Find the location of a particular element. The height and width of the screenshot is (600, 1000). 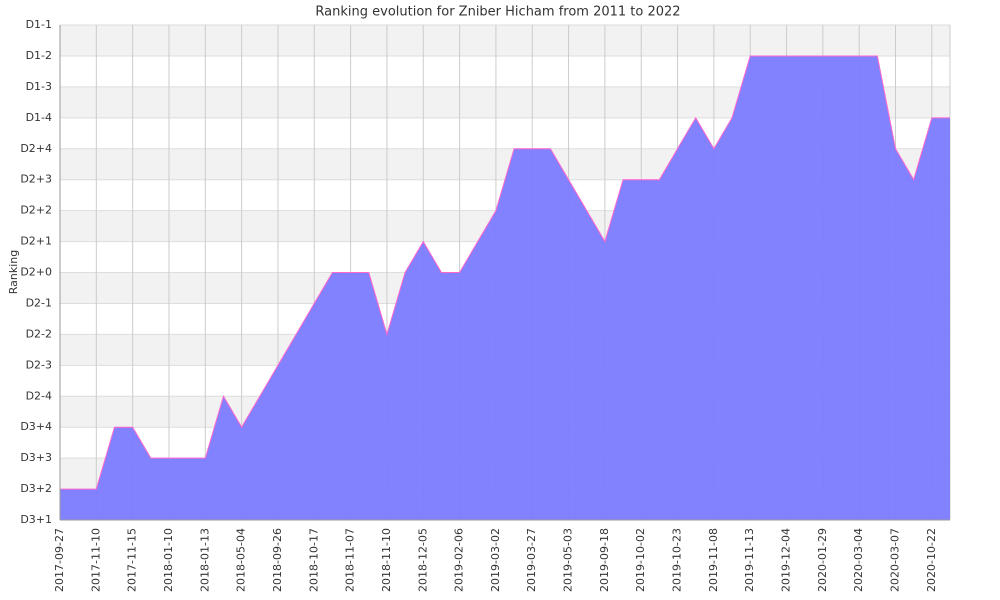

x-tick-label: 2018-05-04 is located at coordinates (241, 560).